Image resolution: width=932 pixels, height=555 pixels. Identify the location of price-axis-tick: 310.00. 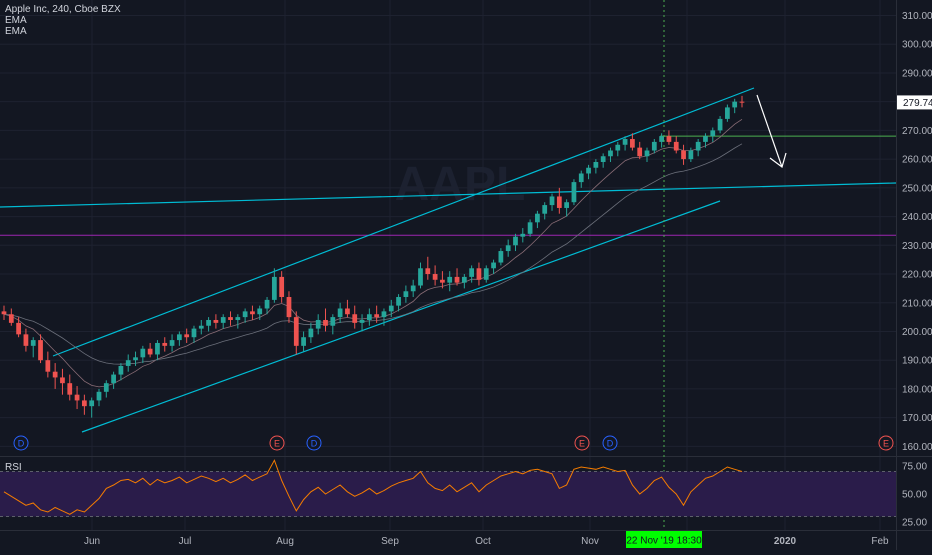
(917, 16).